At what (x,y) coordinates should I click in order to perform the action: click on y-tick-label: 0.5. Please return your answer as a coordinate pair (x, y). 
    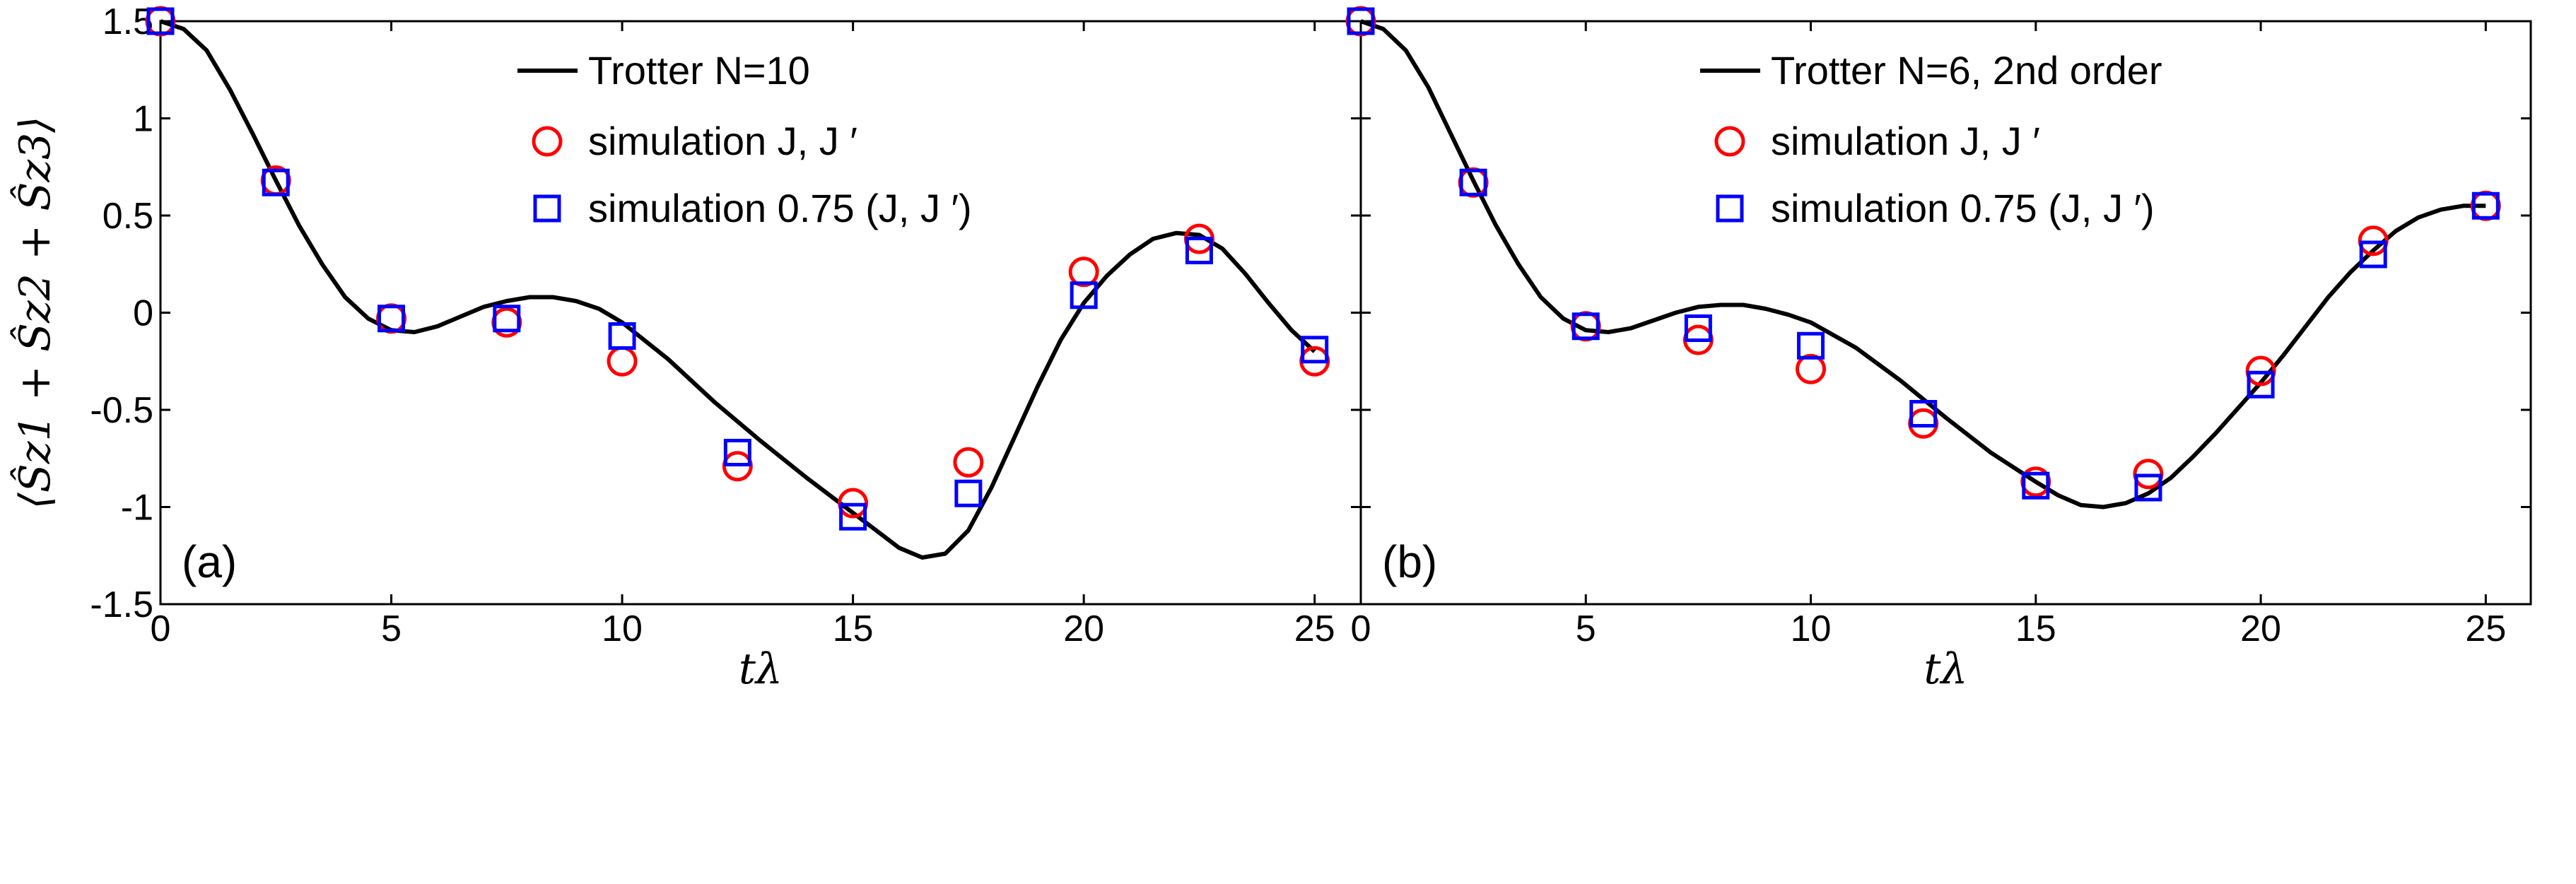
    Looking at the image, I should click on (128, 216).